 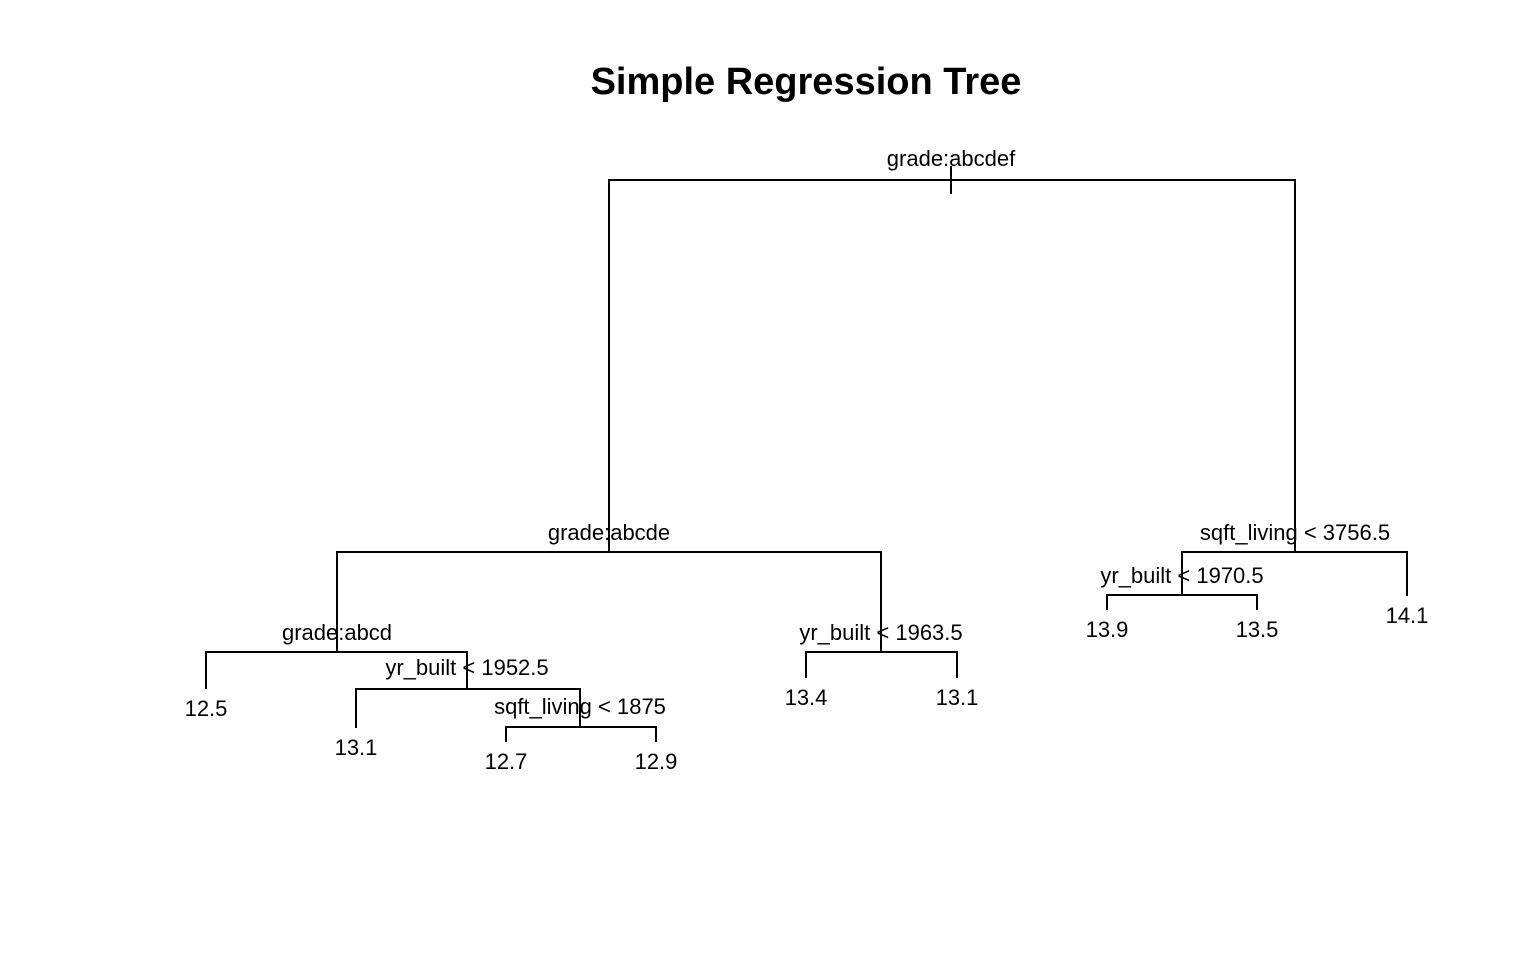 I want to click on leaf-value: 14.1, so click(x=1407, y=615).